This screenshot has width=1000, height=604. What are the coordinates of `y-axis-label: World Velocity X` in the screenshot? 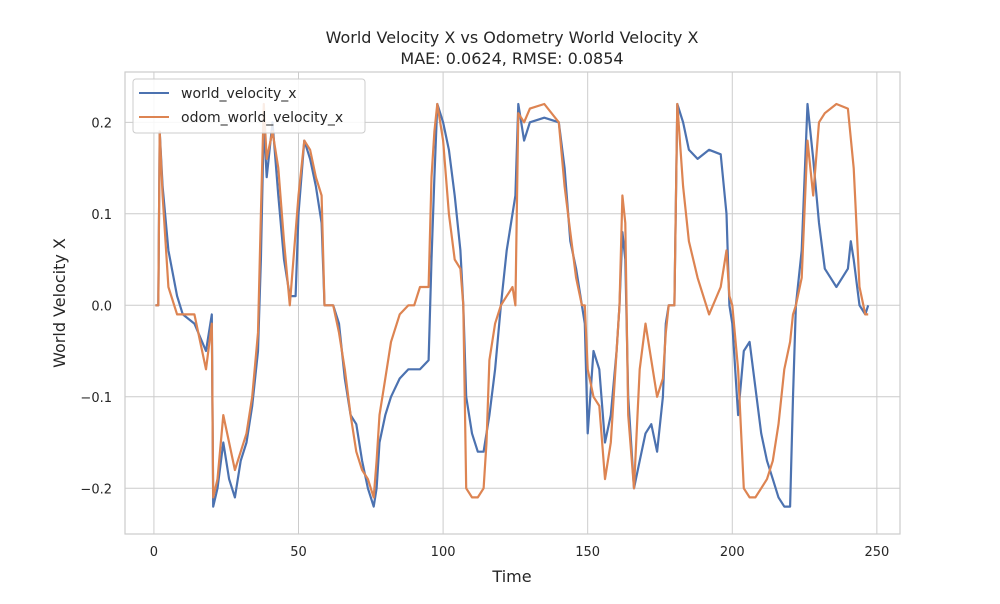 It's located at (59, 303).